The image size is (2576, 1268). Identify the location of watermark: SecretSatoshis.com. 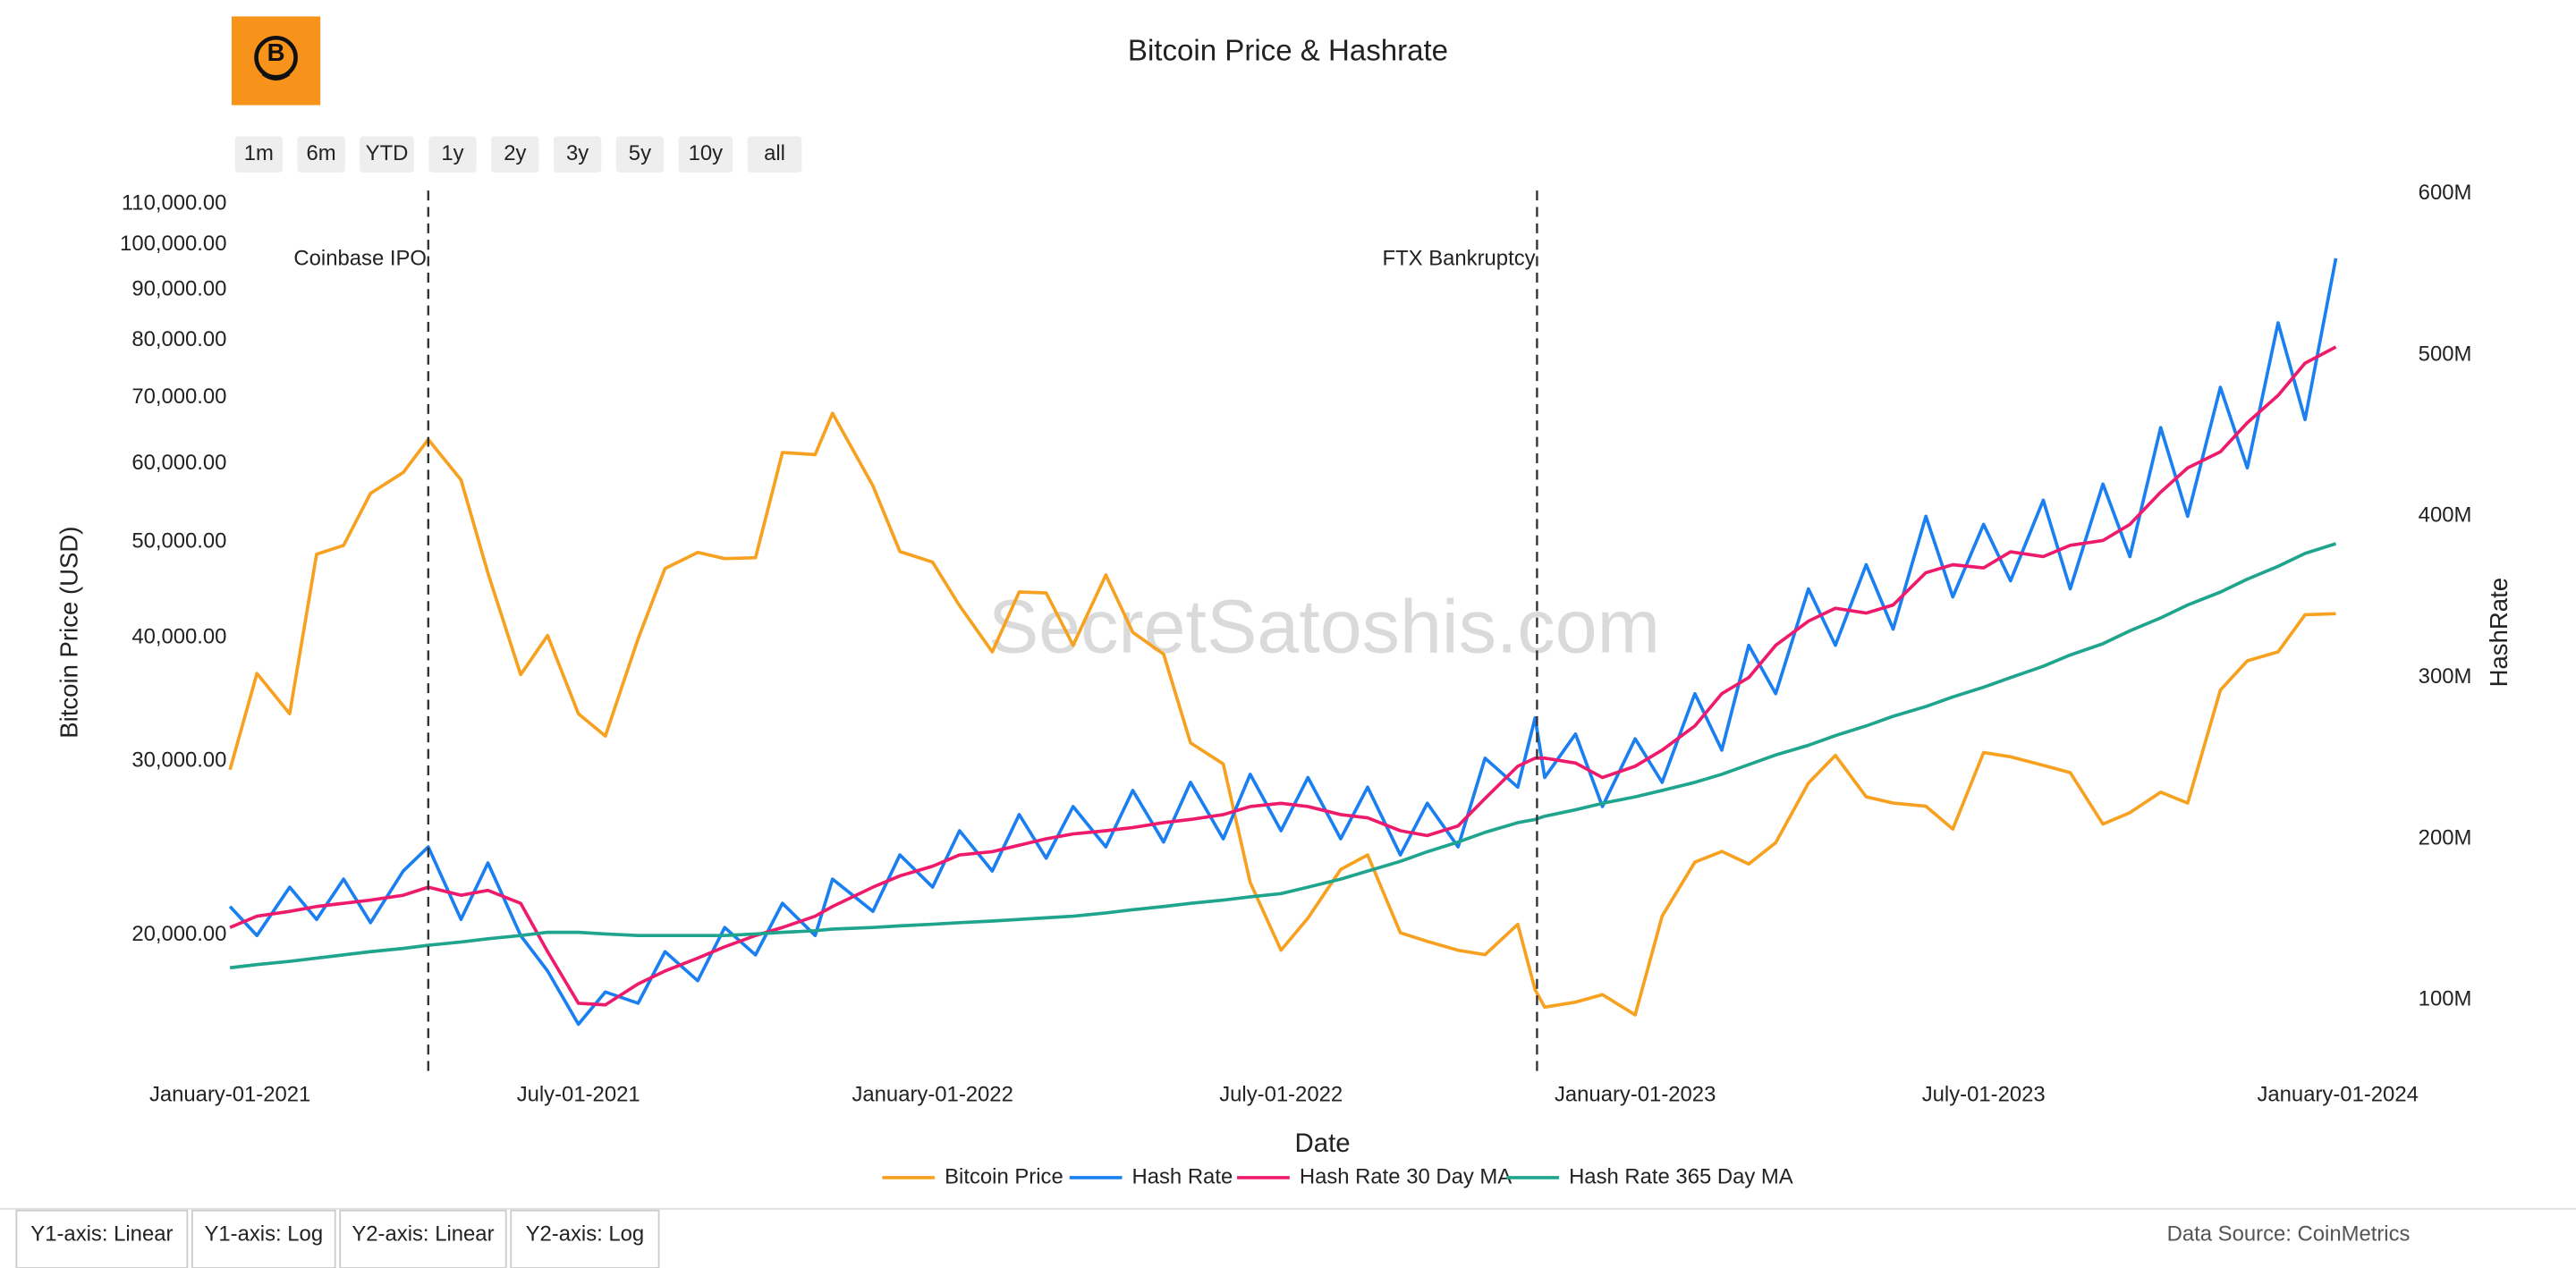
(1324, 626).